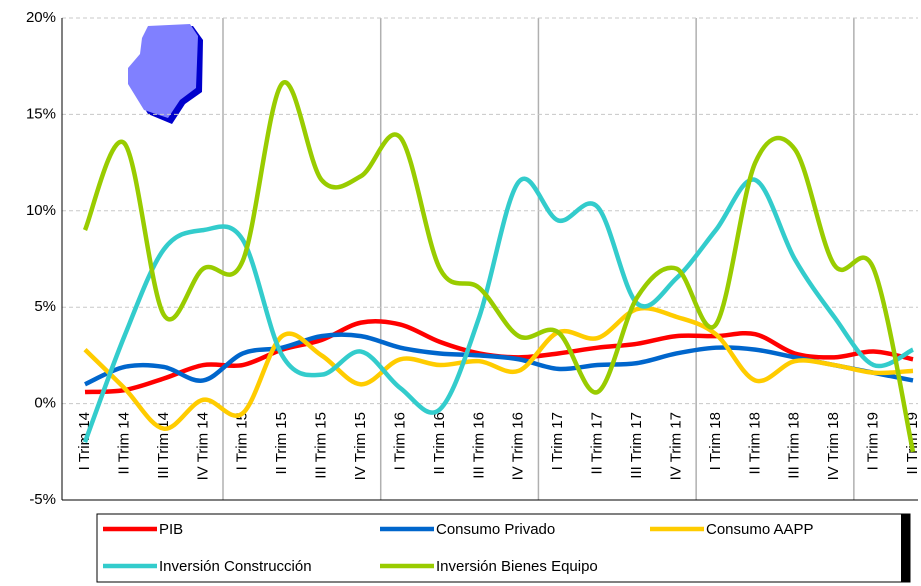 The image size is (921, 586). What do you see at coordinates (833, 446) in the screenshot?
I see `x-tick-label: IV Trim 18` at bounding box center [833, 446].